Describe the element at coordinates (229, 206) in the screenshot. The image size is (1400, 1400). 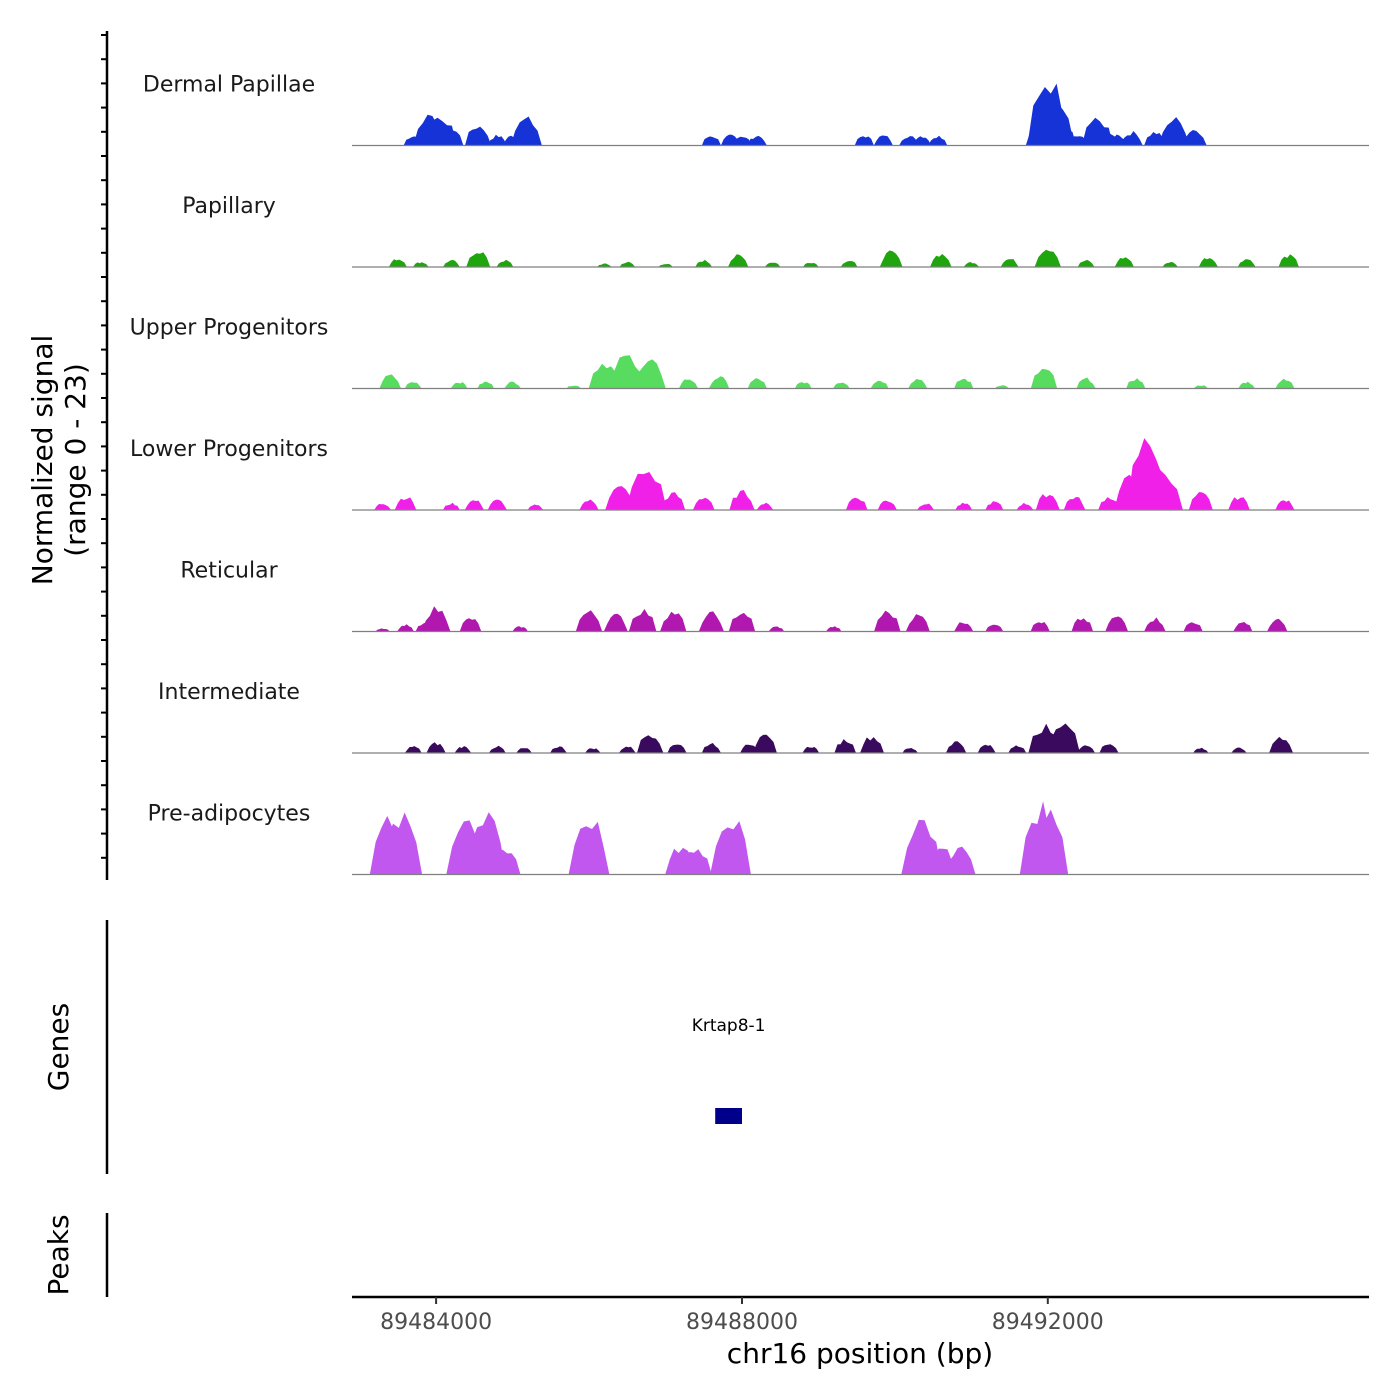
I see `track-label: Papillary` at that location.